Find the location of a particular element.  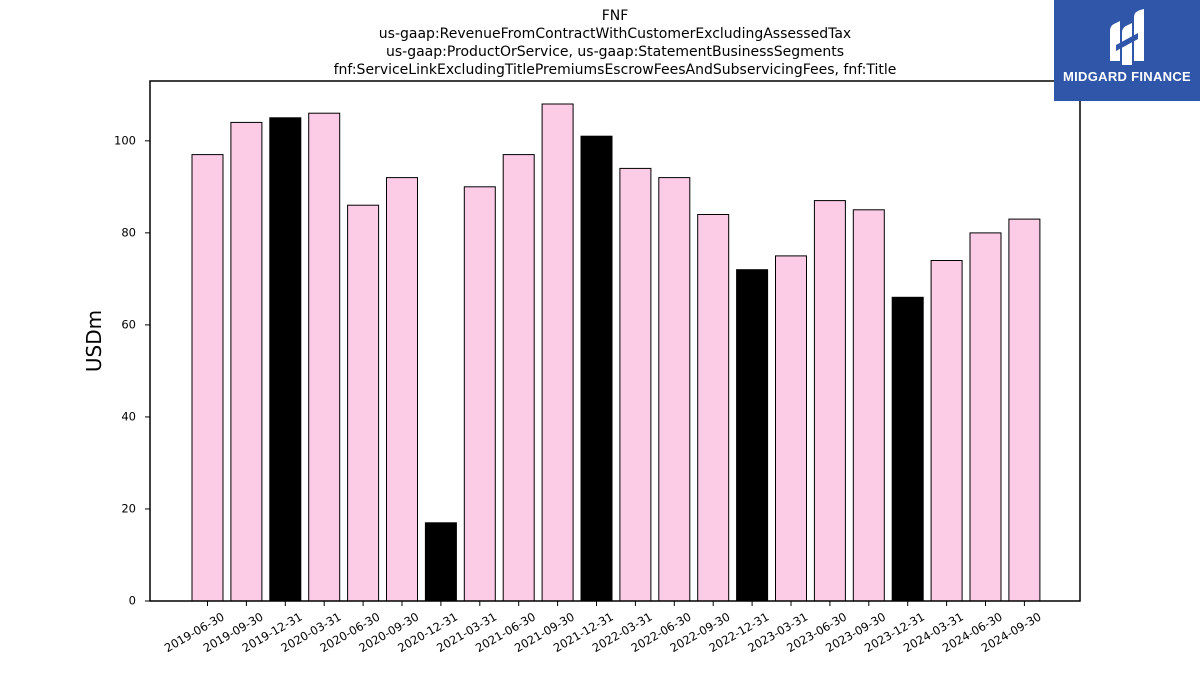

y-tick-label: 0 is located at coordinates (132, 601).